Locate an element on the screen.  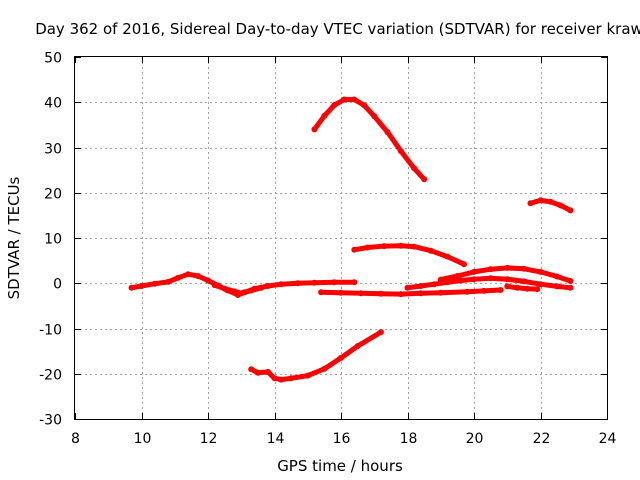
y-tick-label: 10 is located at coordinates (53, 240).